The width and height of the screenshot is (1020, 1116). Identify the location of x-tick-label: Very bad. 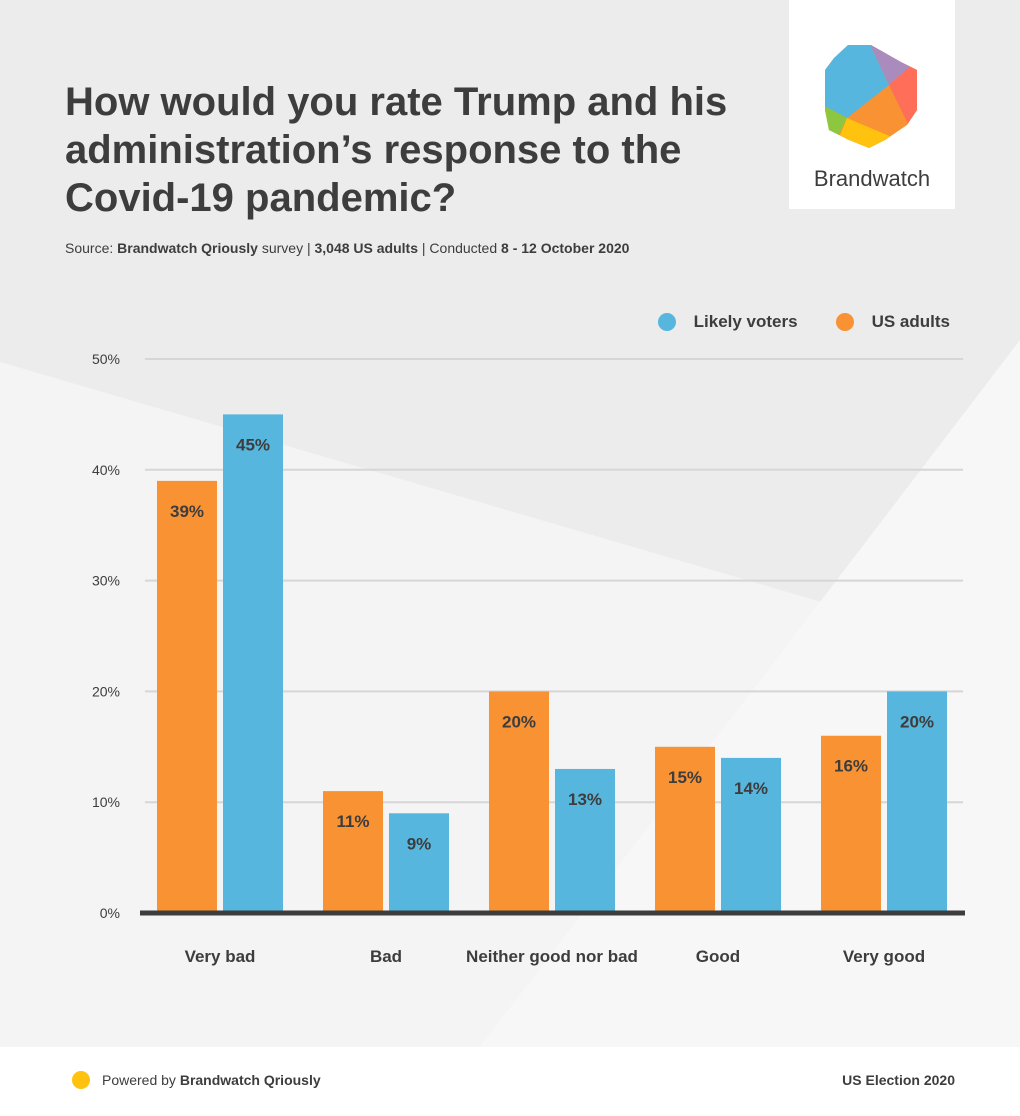
(220, 956).